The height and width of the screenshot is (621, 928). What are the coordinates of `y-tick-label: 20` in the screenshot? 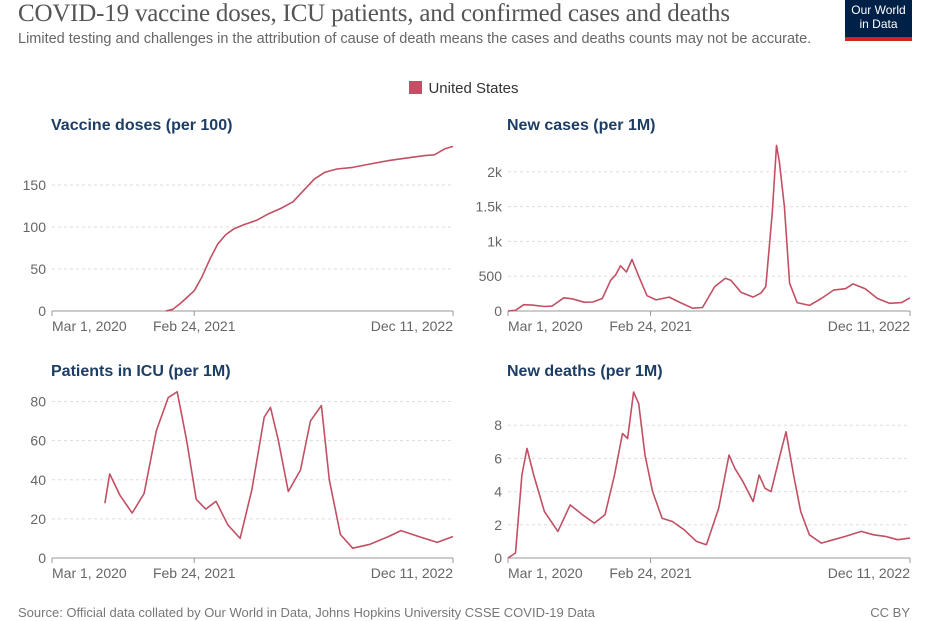 It's located at (38, 519).